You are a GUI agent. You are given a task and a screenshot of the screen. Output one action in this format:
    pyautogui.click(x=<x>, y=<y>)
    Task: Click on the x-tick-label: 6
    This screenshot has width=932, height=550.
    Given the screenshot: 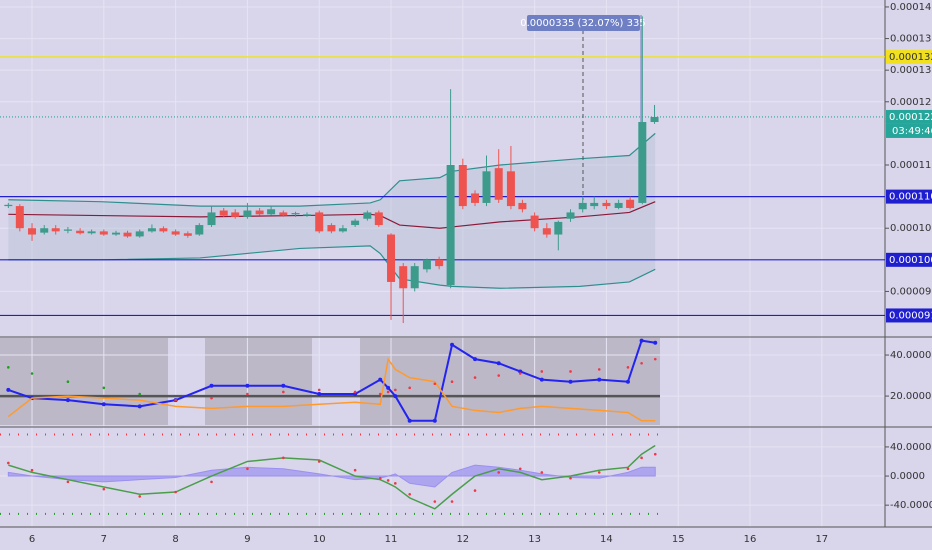 What is the action you would take?
    pyautogui.click(x=32, y=539)
    